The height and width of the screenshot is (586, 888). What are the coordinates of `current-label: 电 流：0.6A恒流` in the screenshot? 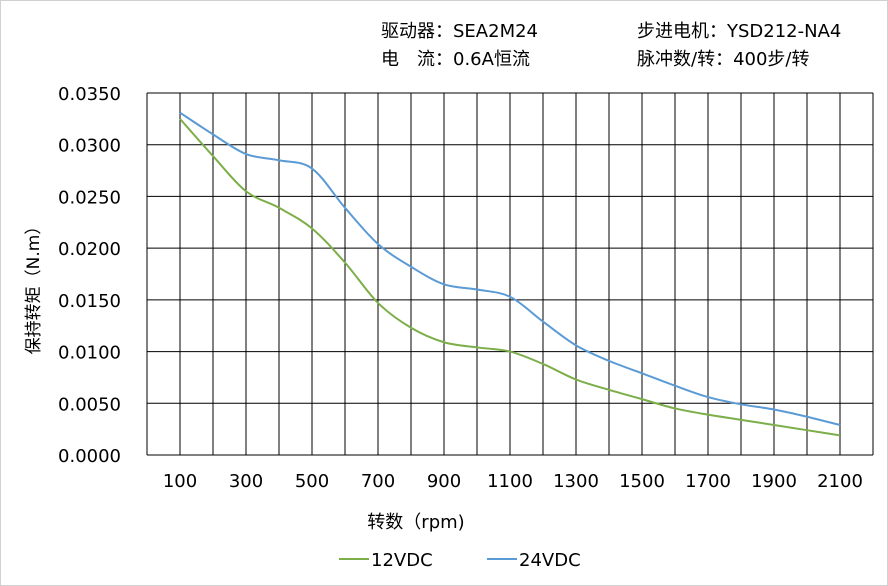 It's located at (455, 59).